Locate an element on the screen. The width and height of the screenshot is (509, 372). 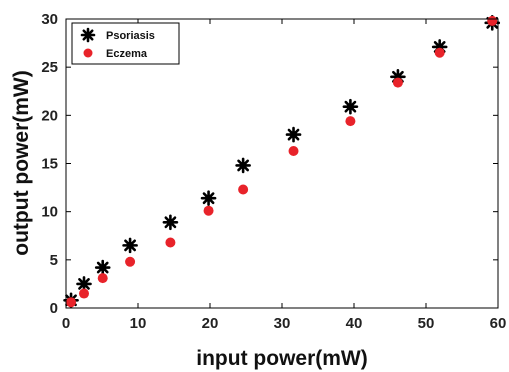
legend-box is located at coordinates (125, 43).